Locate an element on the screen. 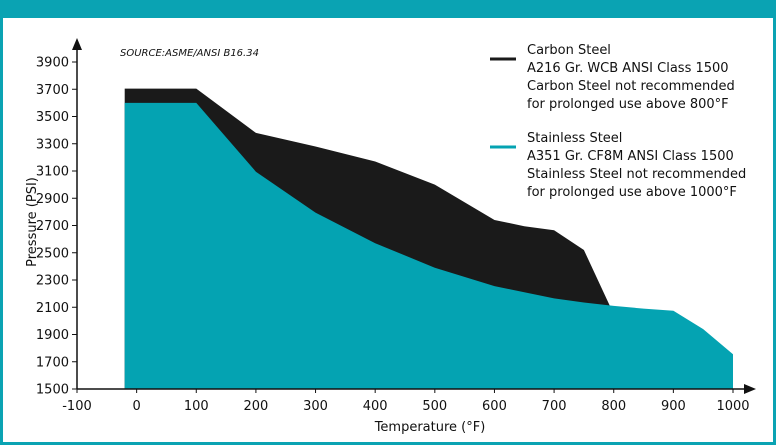 This screenshot has height=445, width=776. x-tick-label: 1000 is located at coordinates (732, 406).